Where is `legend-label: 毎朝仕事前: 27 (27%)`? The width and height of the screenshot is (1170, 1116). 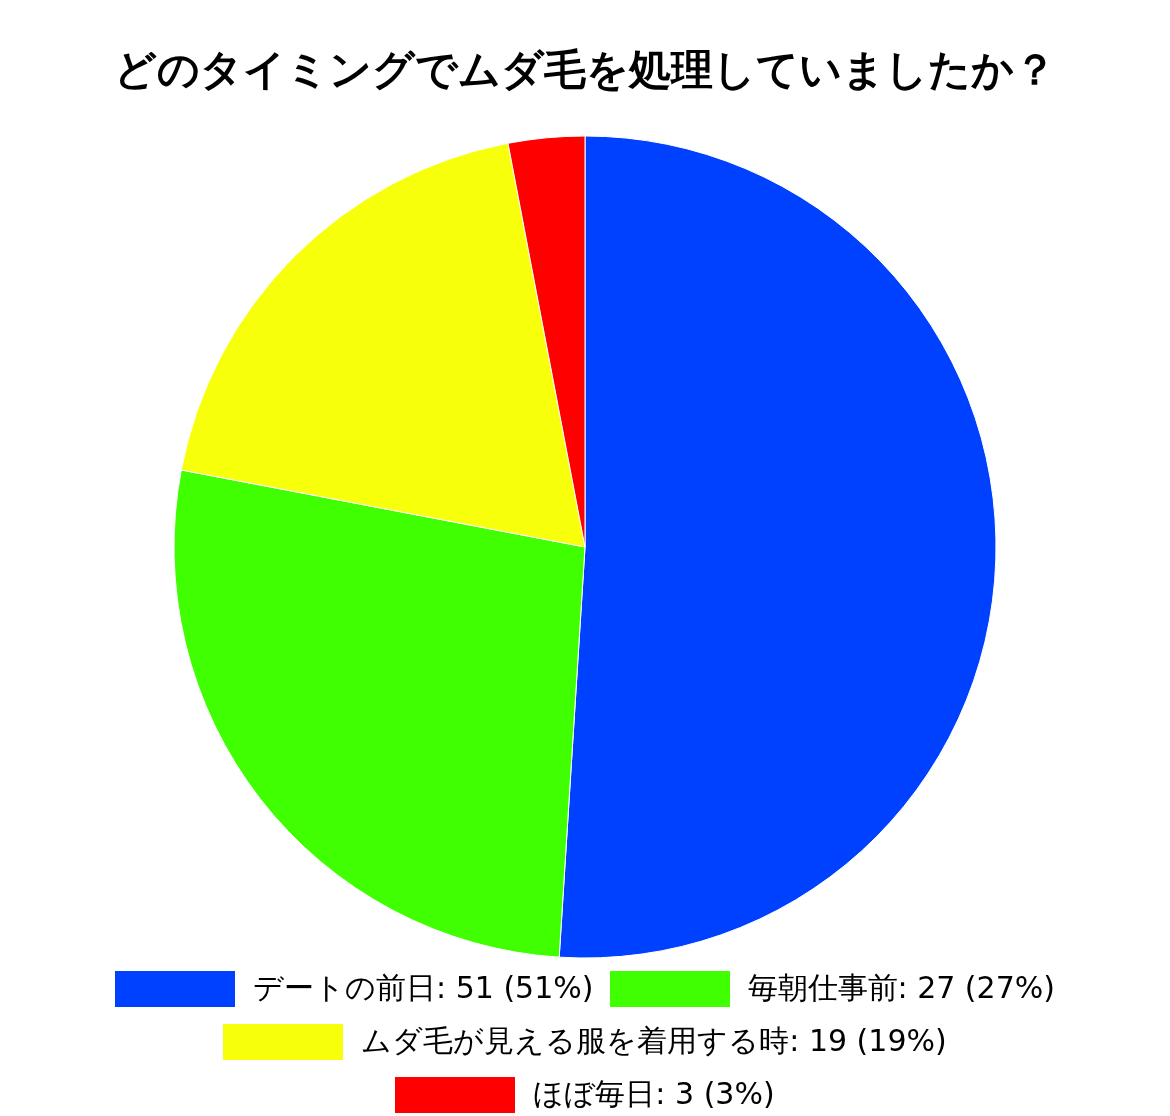
legend-label: 毎朝仕事前: 27 (27%) is located at coordinates (901, 988).